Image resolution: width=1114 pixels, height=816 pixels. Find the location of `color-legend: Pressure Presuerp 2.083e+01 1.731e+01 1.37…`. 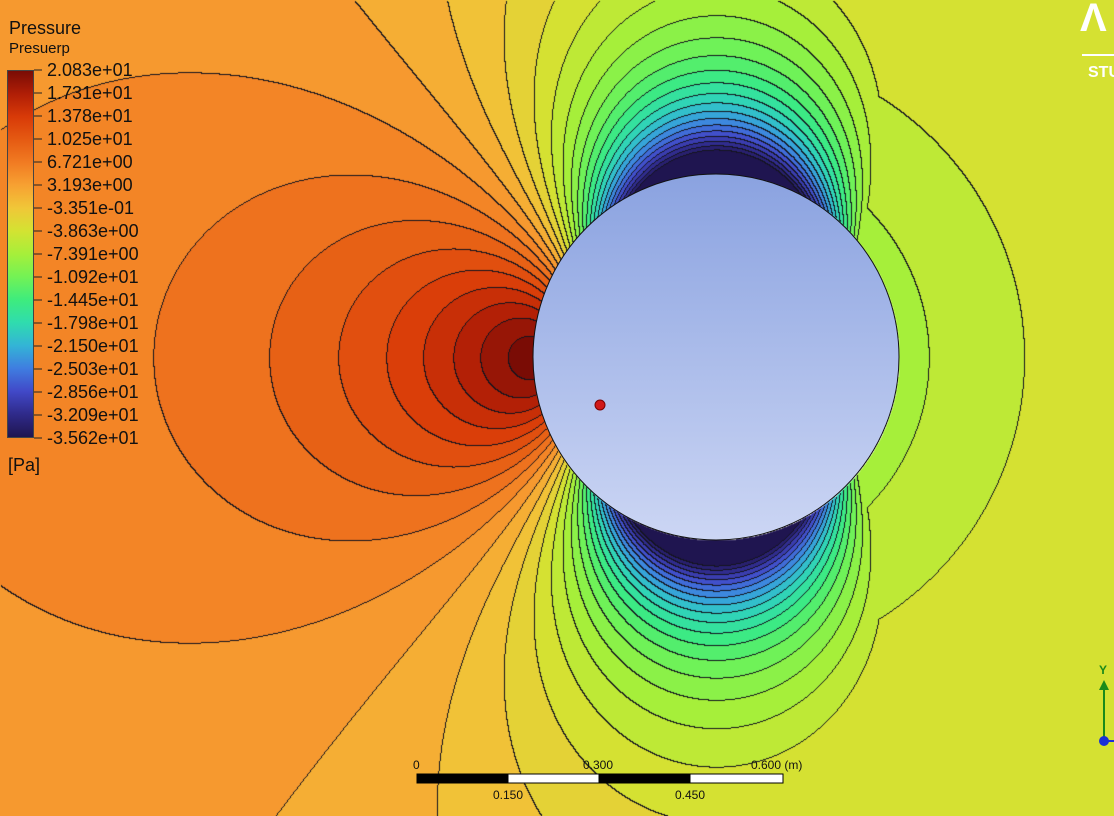

color-legend: Pressure Presuerp 2.083e+01 1.731e+01 1.37… is located at coordinates (100, 240).